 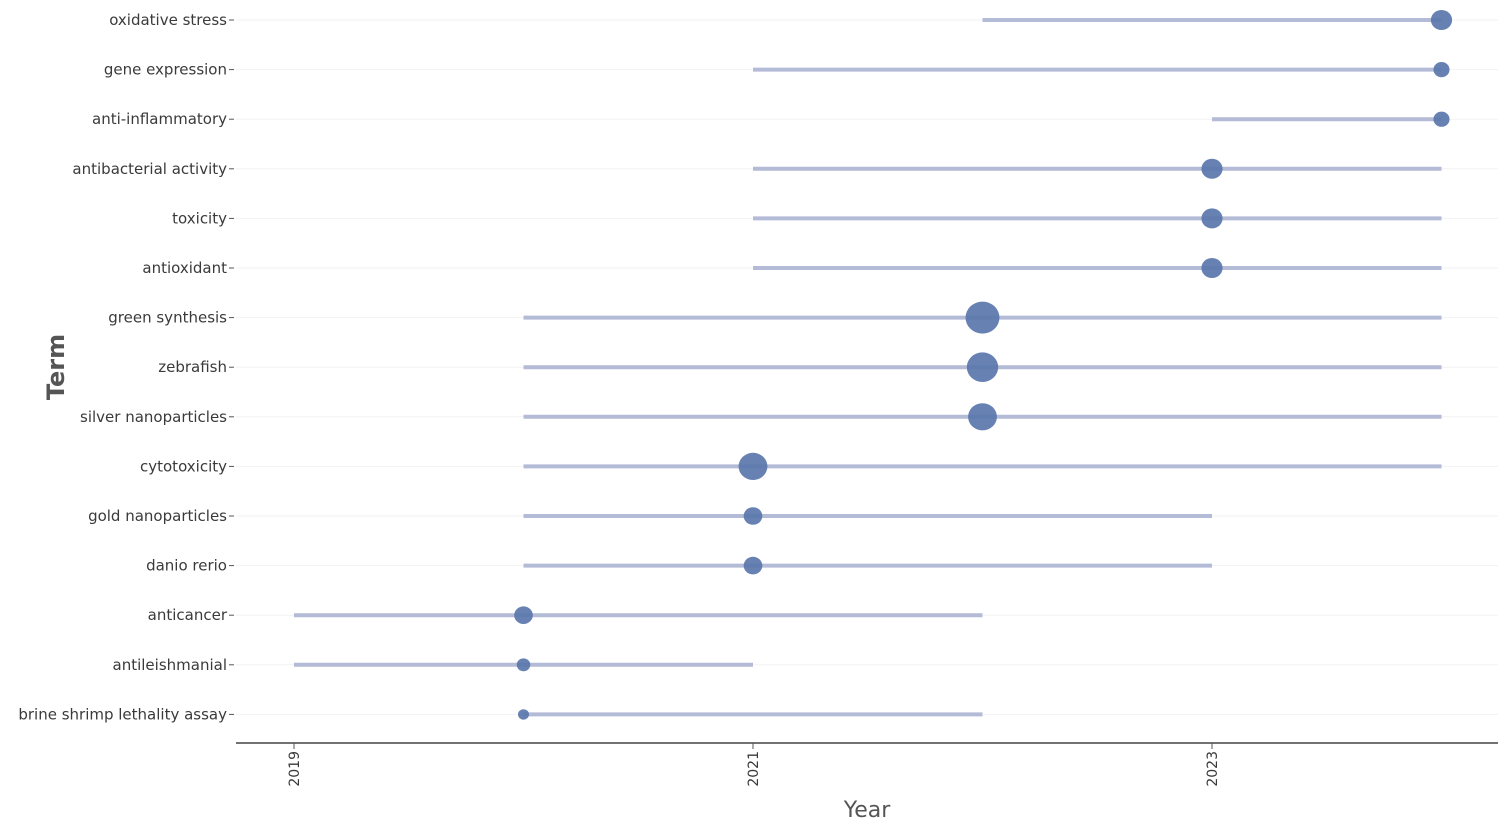 I want to click on term-label: zebrafish, so click(x=192, y=367).